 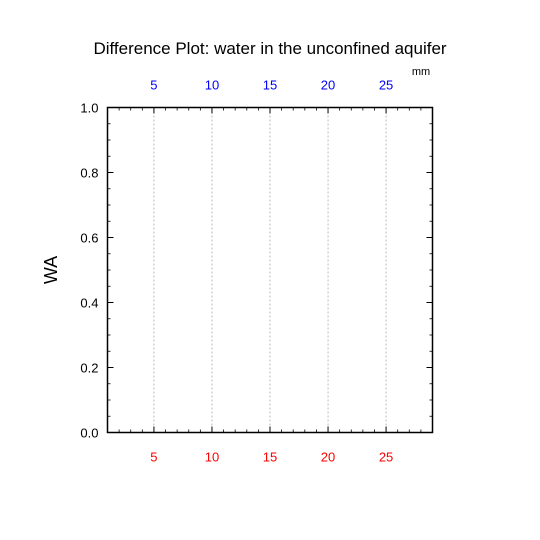 I want to click on x-tick-label-bottom: 25, so click(x=386, y=457).